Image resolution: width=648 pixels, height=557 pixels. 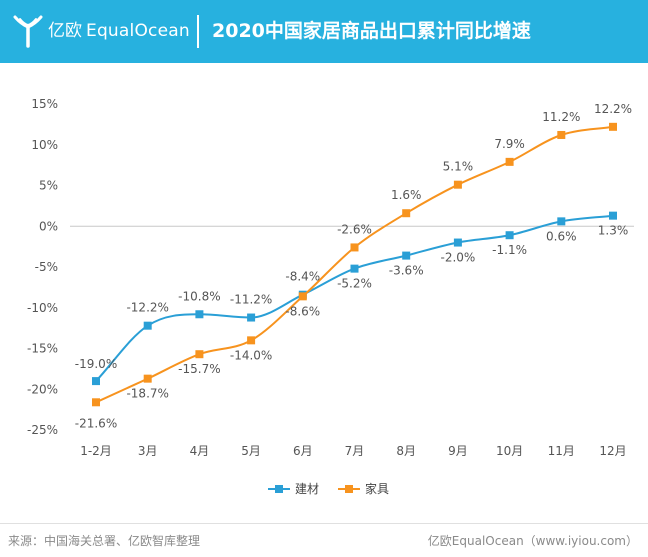 I want to click on y-tick-label: 5%, so click(x=48, y=186).